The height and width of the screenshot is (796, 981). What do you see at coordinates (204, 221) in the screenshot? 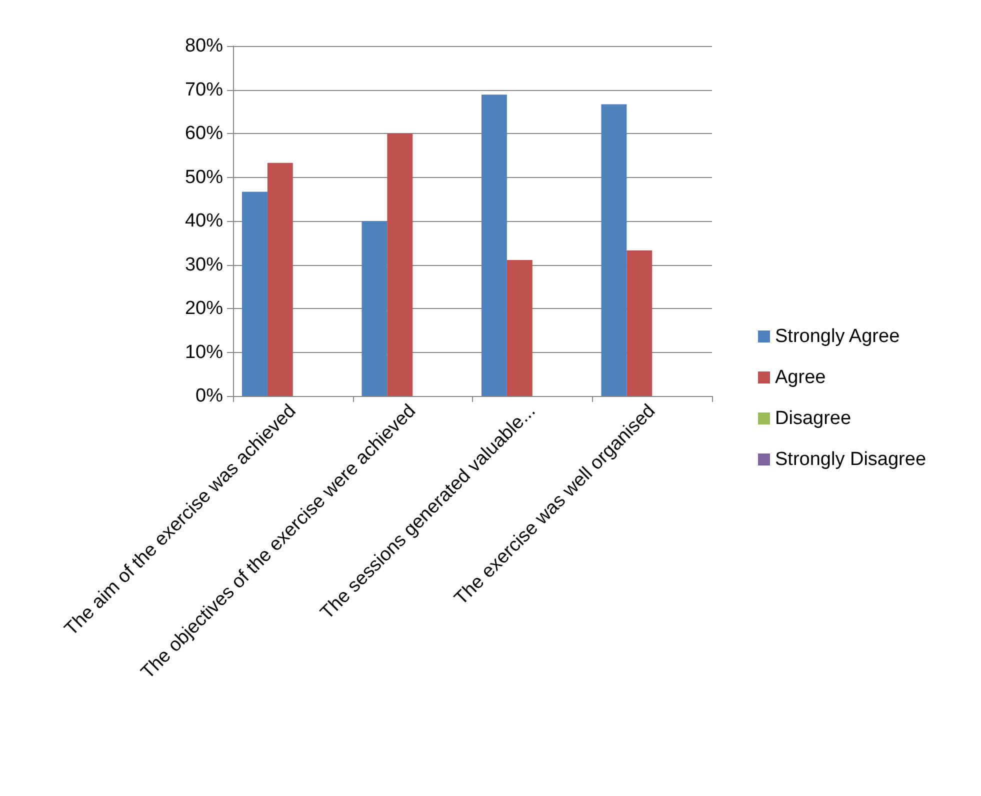
I see `y-tick-label: 40%` at bounding box center [204, 221].